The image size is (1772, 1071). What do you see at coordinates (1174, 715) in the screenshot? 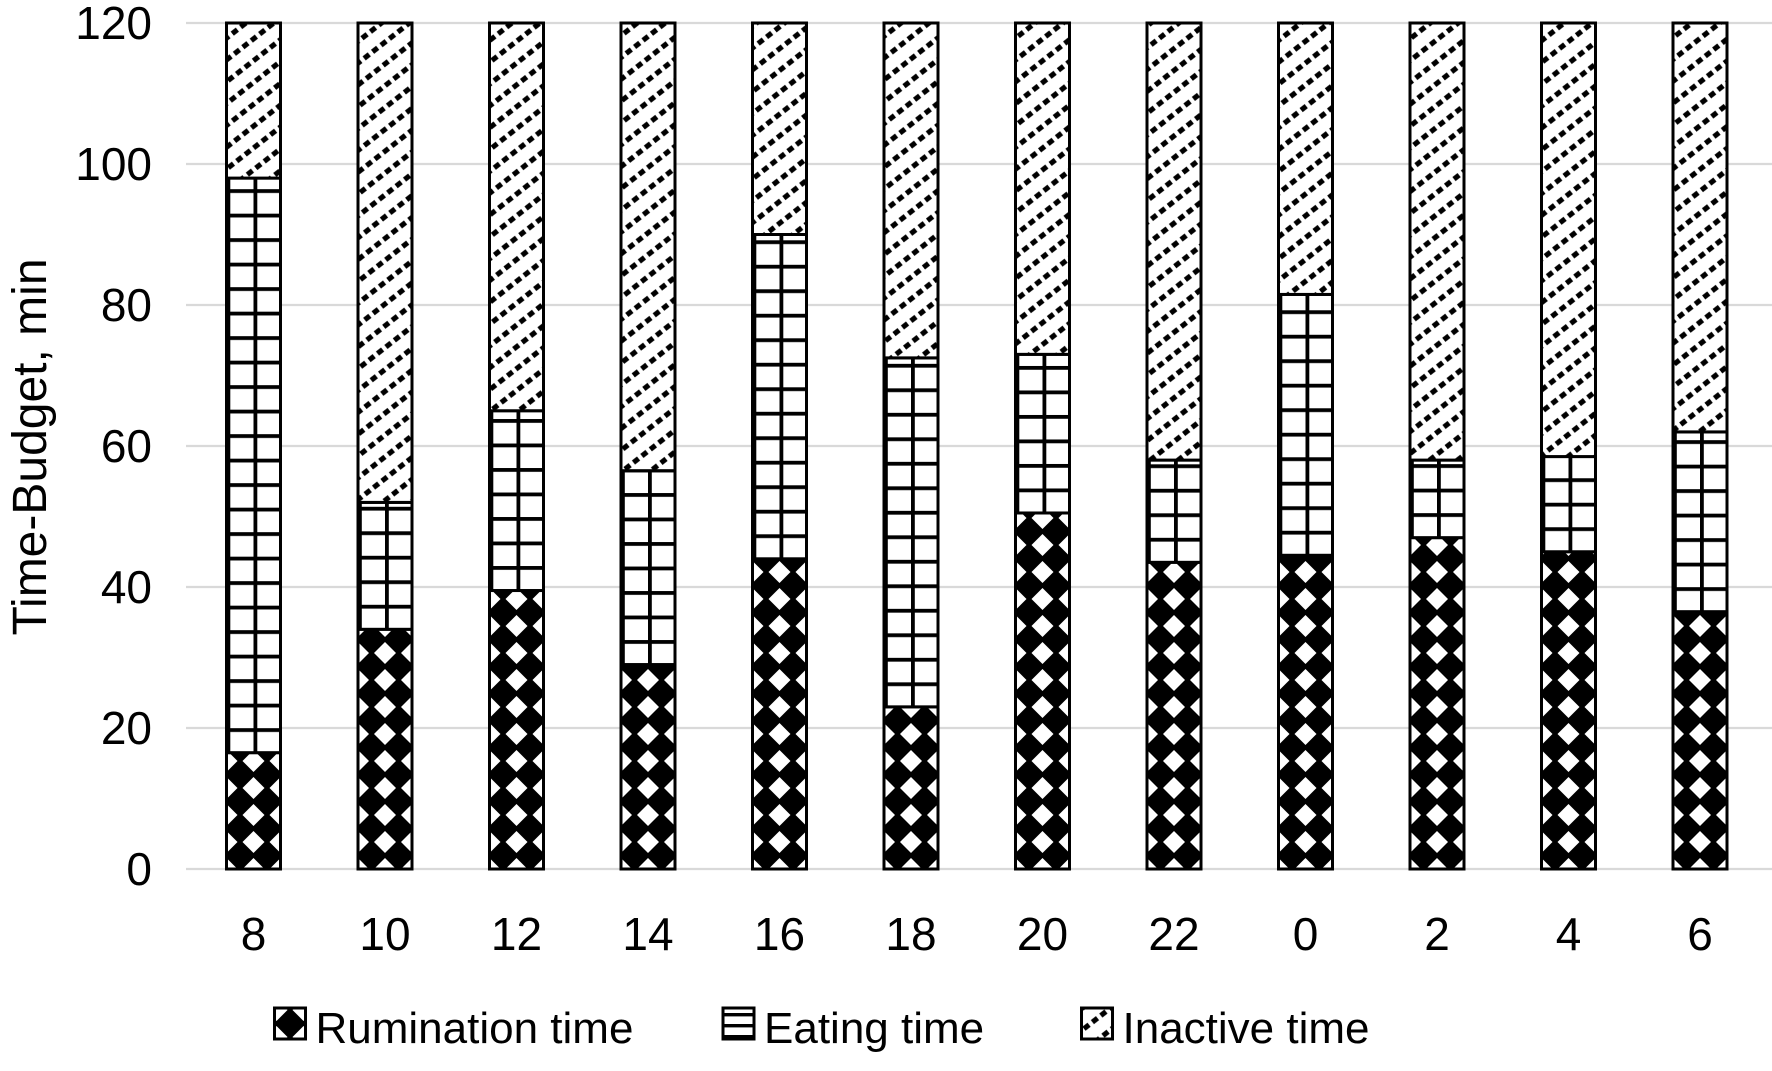
I see `bar-22-rumination-time-segment` at bounding box center [1174, 715].